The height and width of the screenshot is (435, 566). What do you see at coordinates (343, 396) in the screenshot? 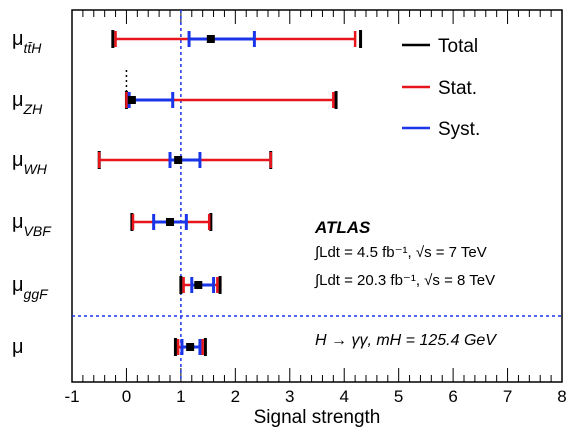
I see `x-tick-label: 4` at bounding box center [343, 396].